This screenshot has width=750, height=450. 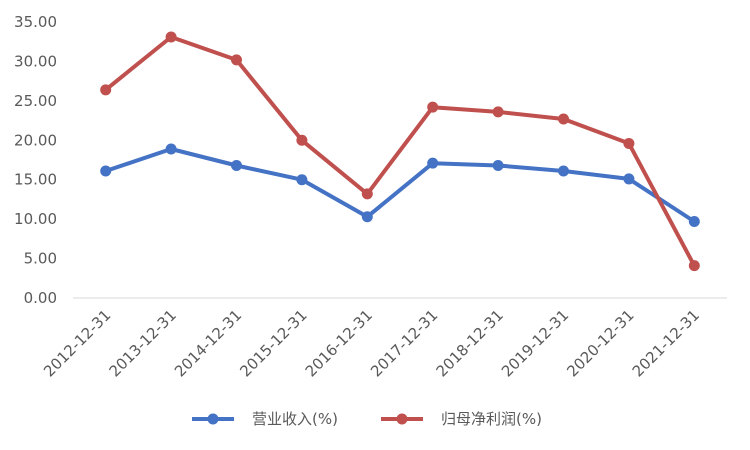 What do you see at coordinates (40, 298) in the screenshot?
I see `y-tick-label: 0.00` at bounding box center [40, 298].